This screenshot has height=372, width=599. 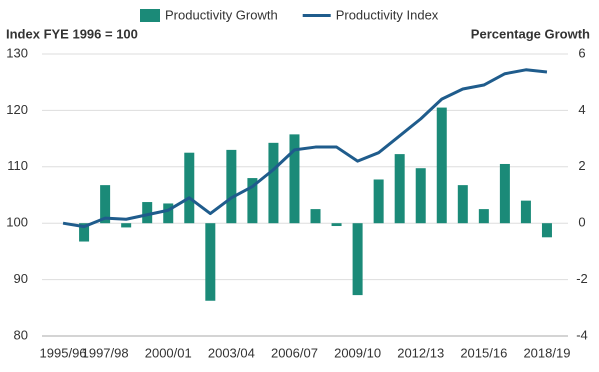 What do you see at coordinates (581, 165) in the screenshot?
I see `y2-tick-label: 2` at bounding box center [581, 165].